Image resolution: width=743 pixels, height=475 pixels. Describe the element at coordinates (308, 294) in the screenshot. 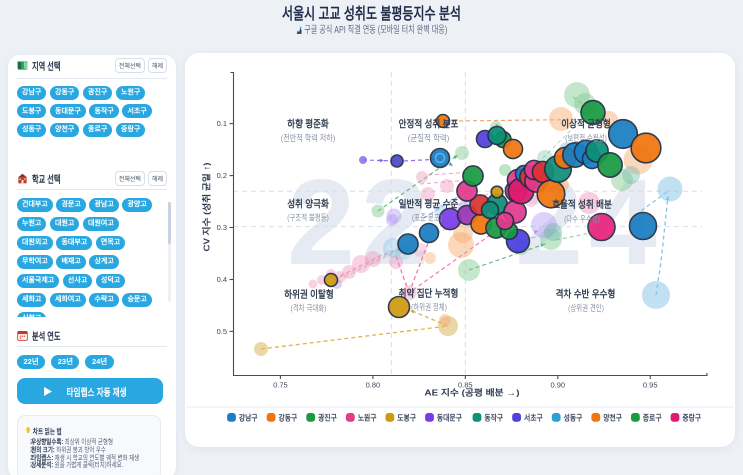

I see `svg-text: 하위권 이탈형` at that location.